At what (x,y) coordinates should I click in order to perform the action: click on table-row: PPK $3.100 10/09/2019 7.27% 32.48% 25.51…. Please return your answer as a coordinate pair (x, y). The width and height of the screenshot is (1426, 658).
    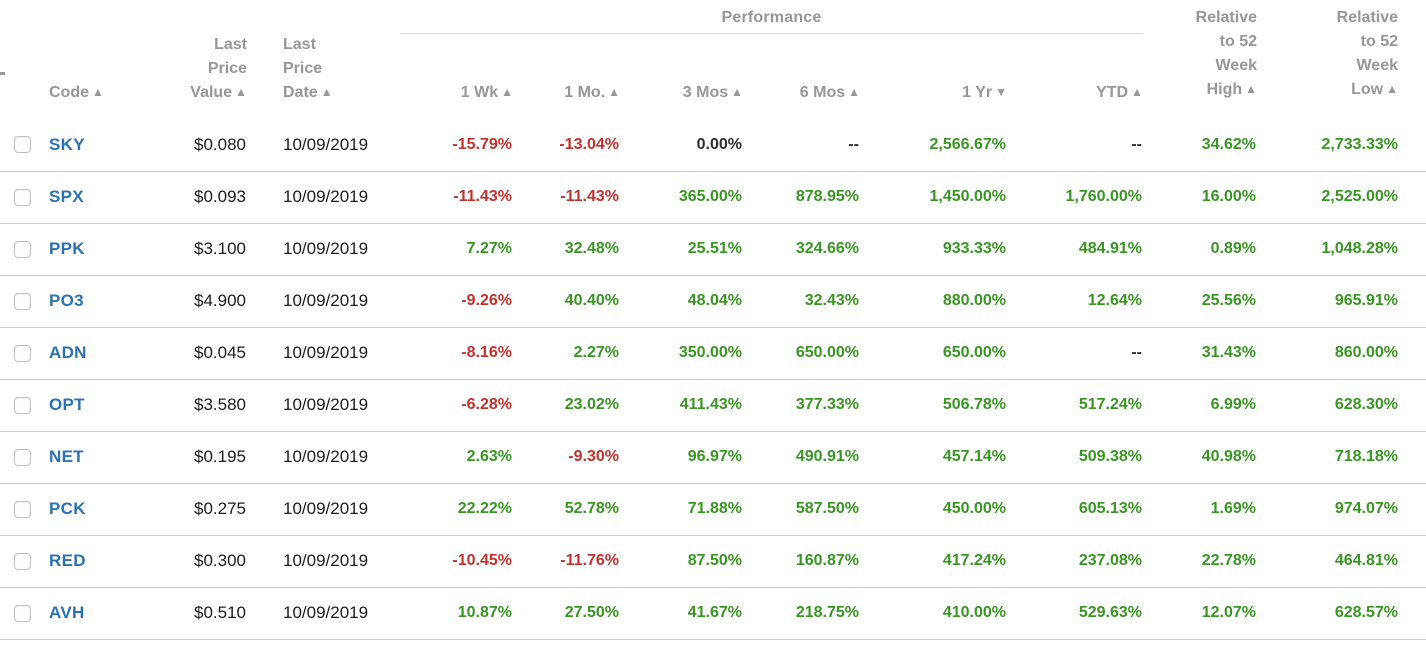
    Looking at the image, I should click on (713, 248).